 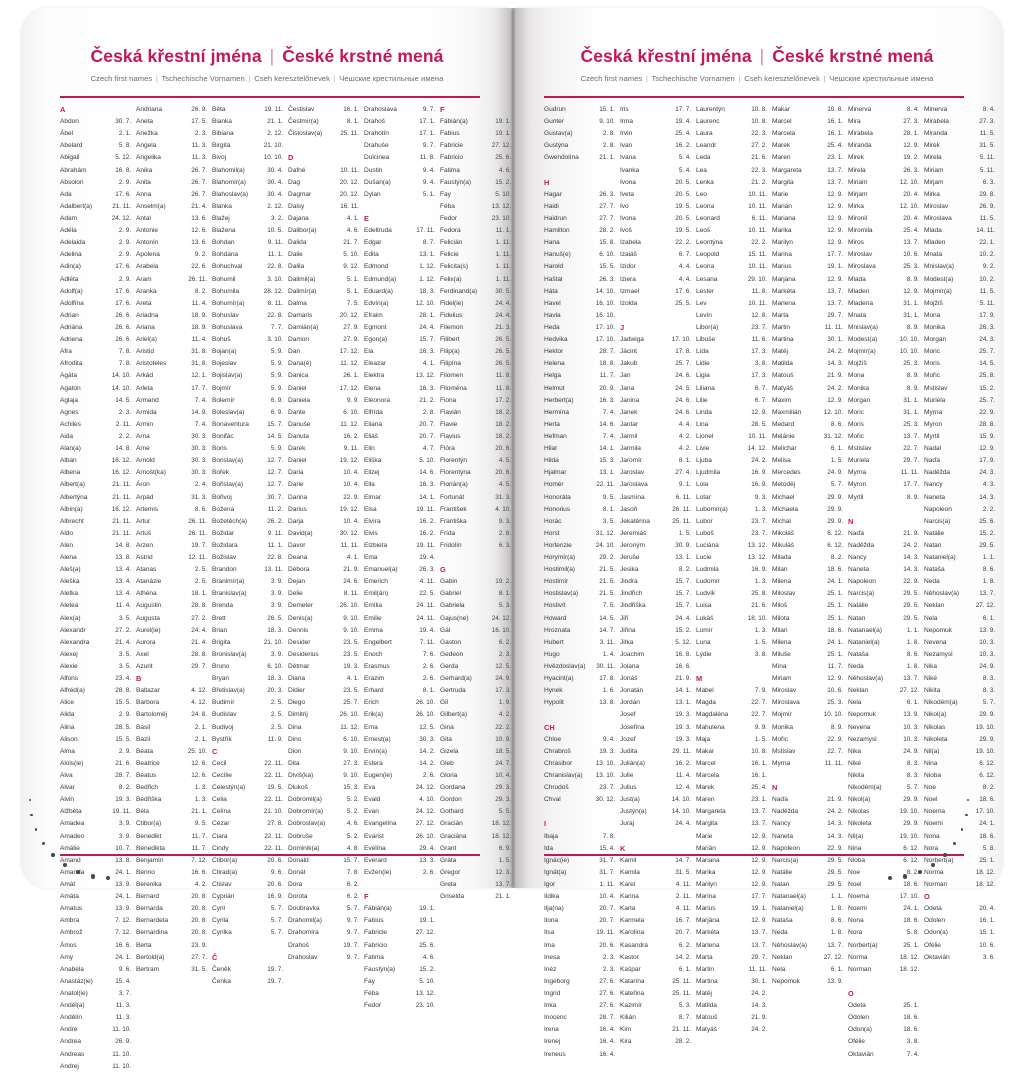 What do you see at coordinates (123, 594) in the screenshot?
I see `entry-date: 13. 4.` at bounding box center [123, 594].